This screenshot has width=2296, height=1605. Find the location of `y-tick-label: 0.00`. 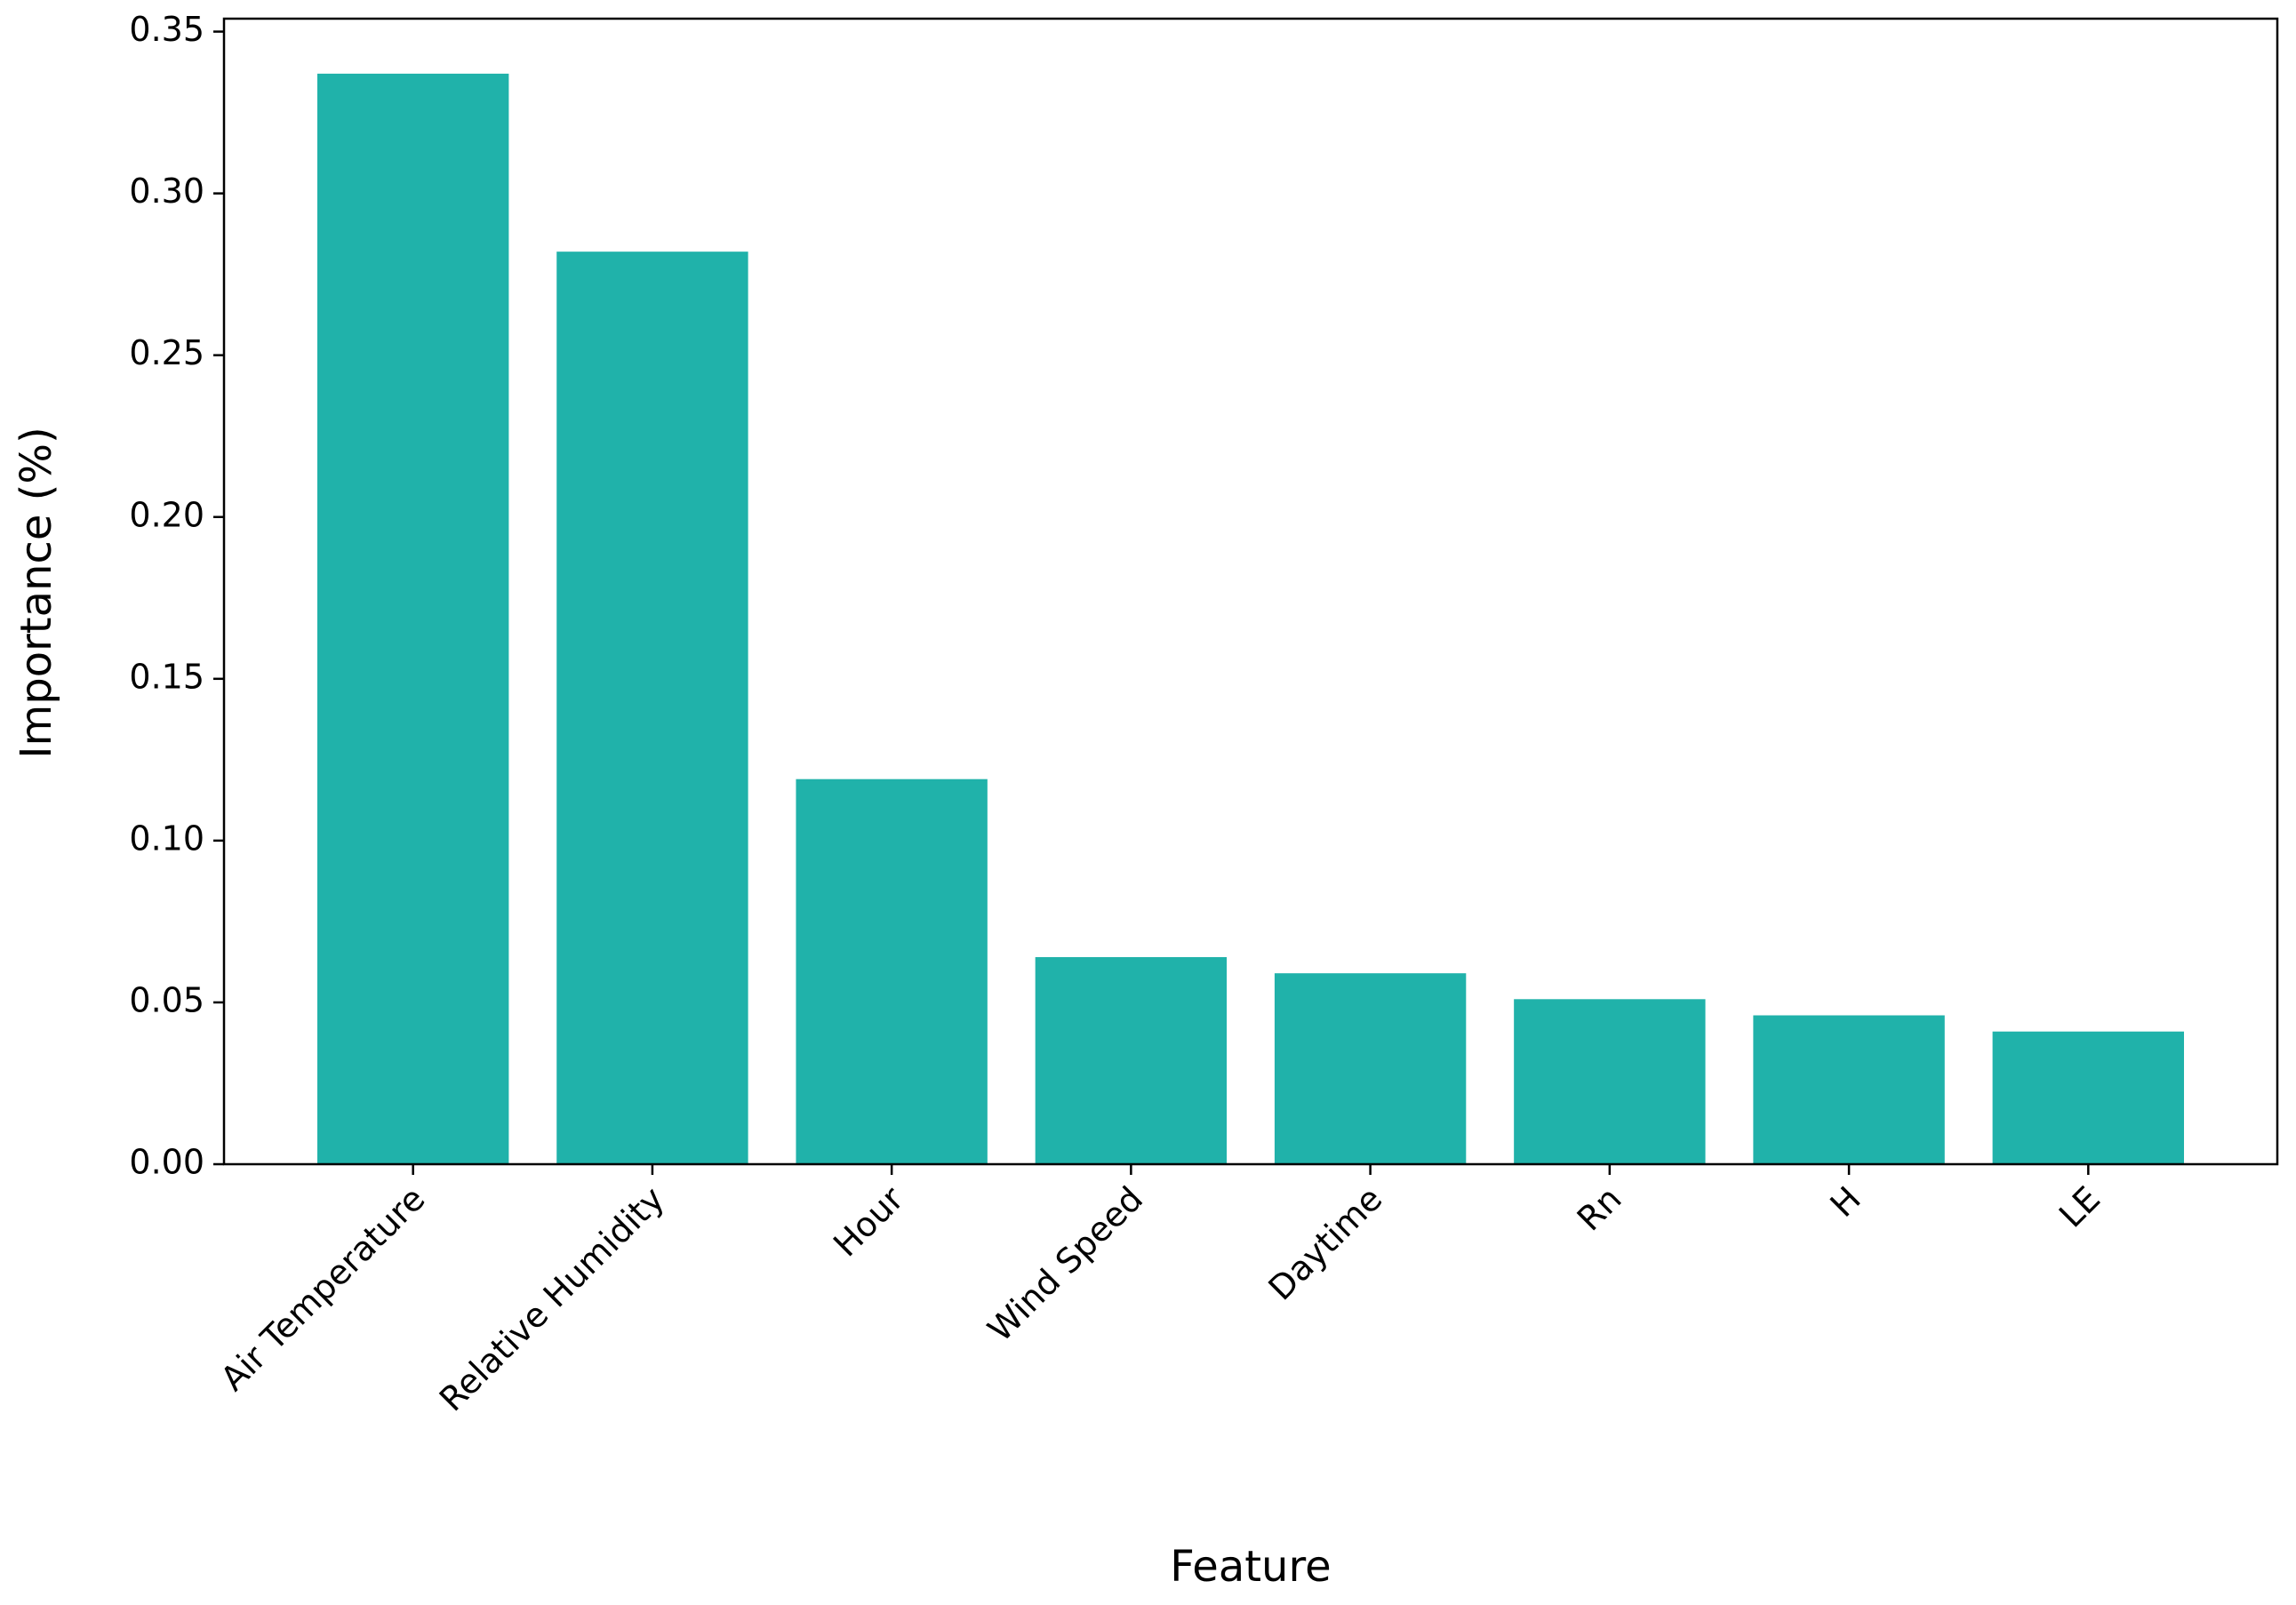

y-tick-label: 0.00 is located at coordinates (166, 1162).